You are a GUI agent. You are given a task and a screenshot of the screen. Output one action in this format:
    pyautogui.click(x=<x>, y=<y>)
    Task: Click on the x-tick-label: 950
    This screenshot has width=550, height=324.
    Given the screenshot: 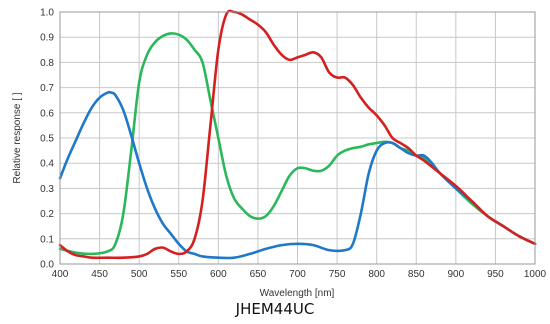 What is the action you would take?
    pyautogui.click(x=495, y=274)
    